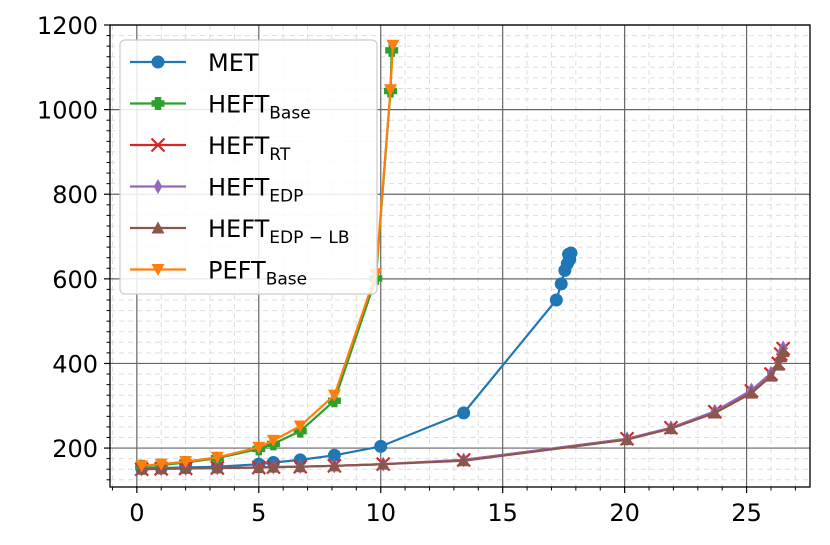  Describe the element at coordinates (75, 195) in the screenshot. I see `y-tick-label: 800` at that location.